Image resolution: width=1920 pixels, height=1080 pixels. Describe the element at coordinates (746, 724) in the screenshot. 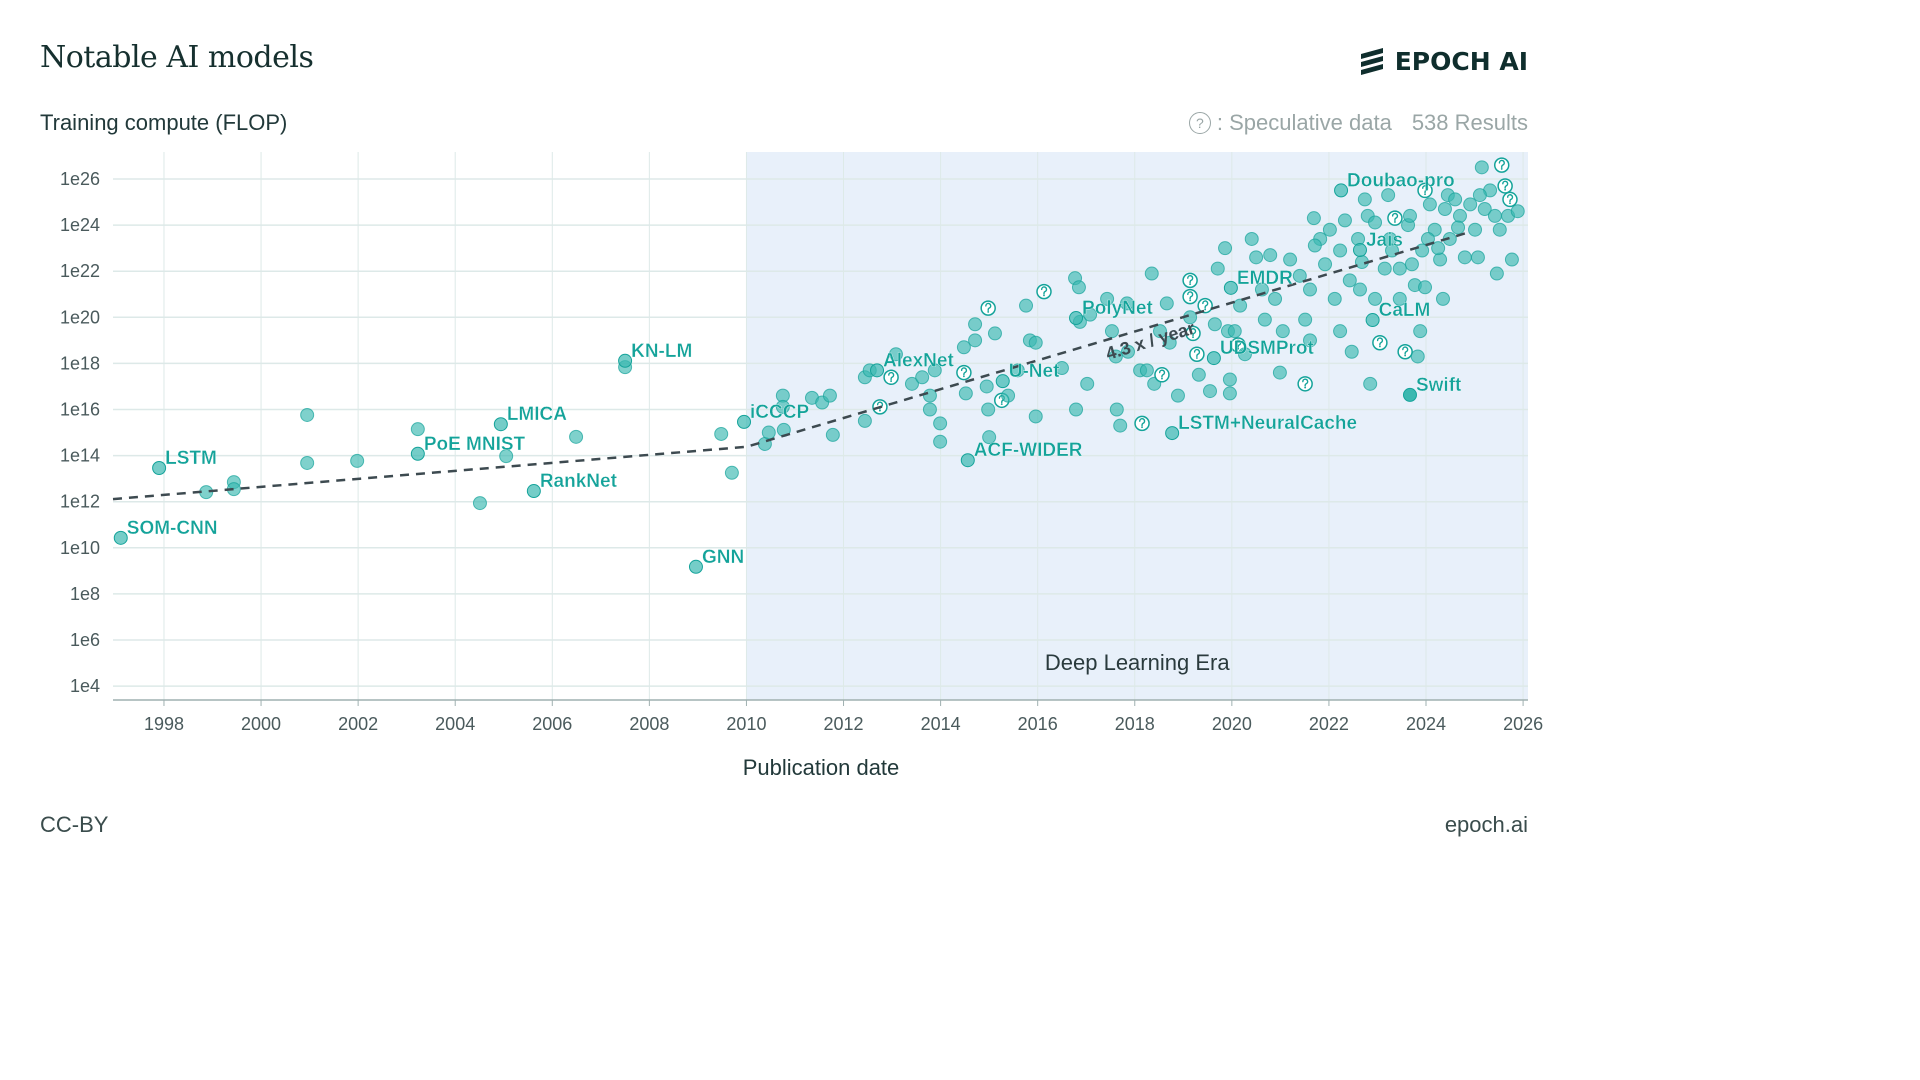

I see `x-tick-label: 2010` at that location.